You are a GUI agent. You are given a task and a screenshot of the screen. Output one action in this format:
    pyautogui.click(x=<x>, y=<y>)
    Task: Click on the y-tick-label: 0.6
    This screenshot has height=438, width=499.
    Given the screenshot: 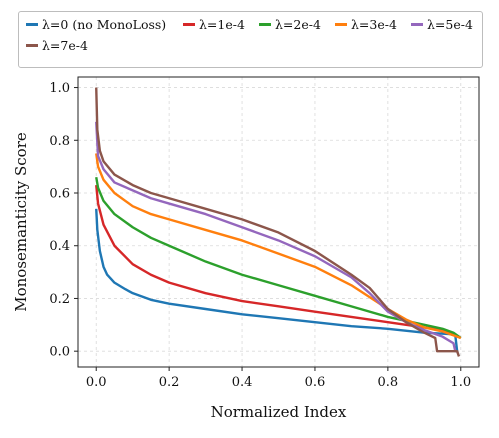 What is the action you would take?
    pyautogui.click(x=59, y=194)
    